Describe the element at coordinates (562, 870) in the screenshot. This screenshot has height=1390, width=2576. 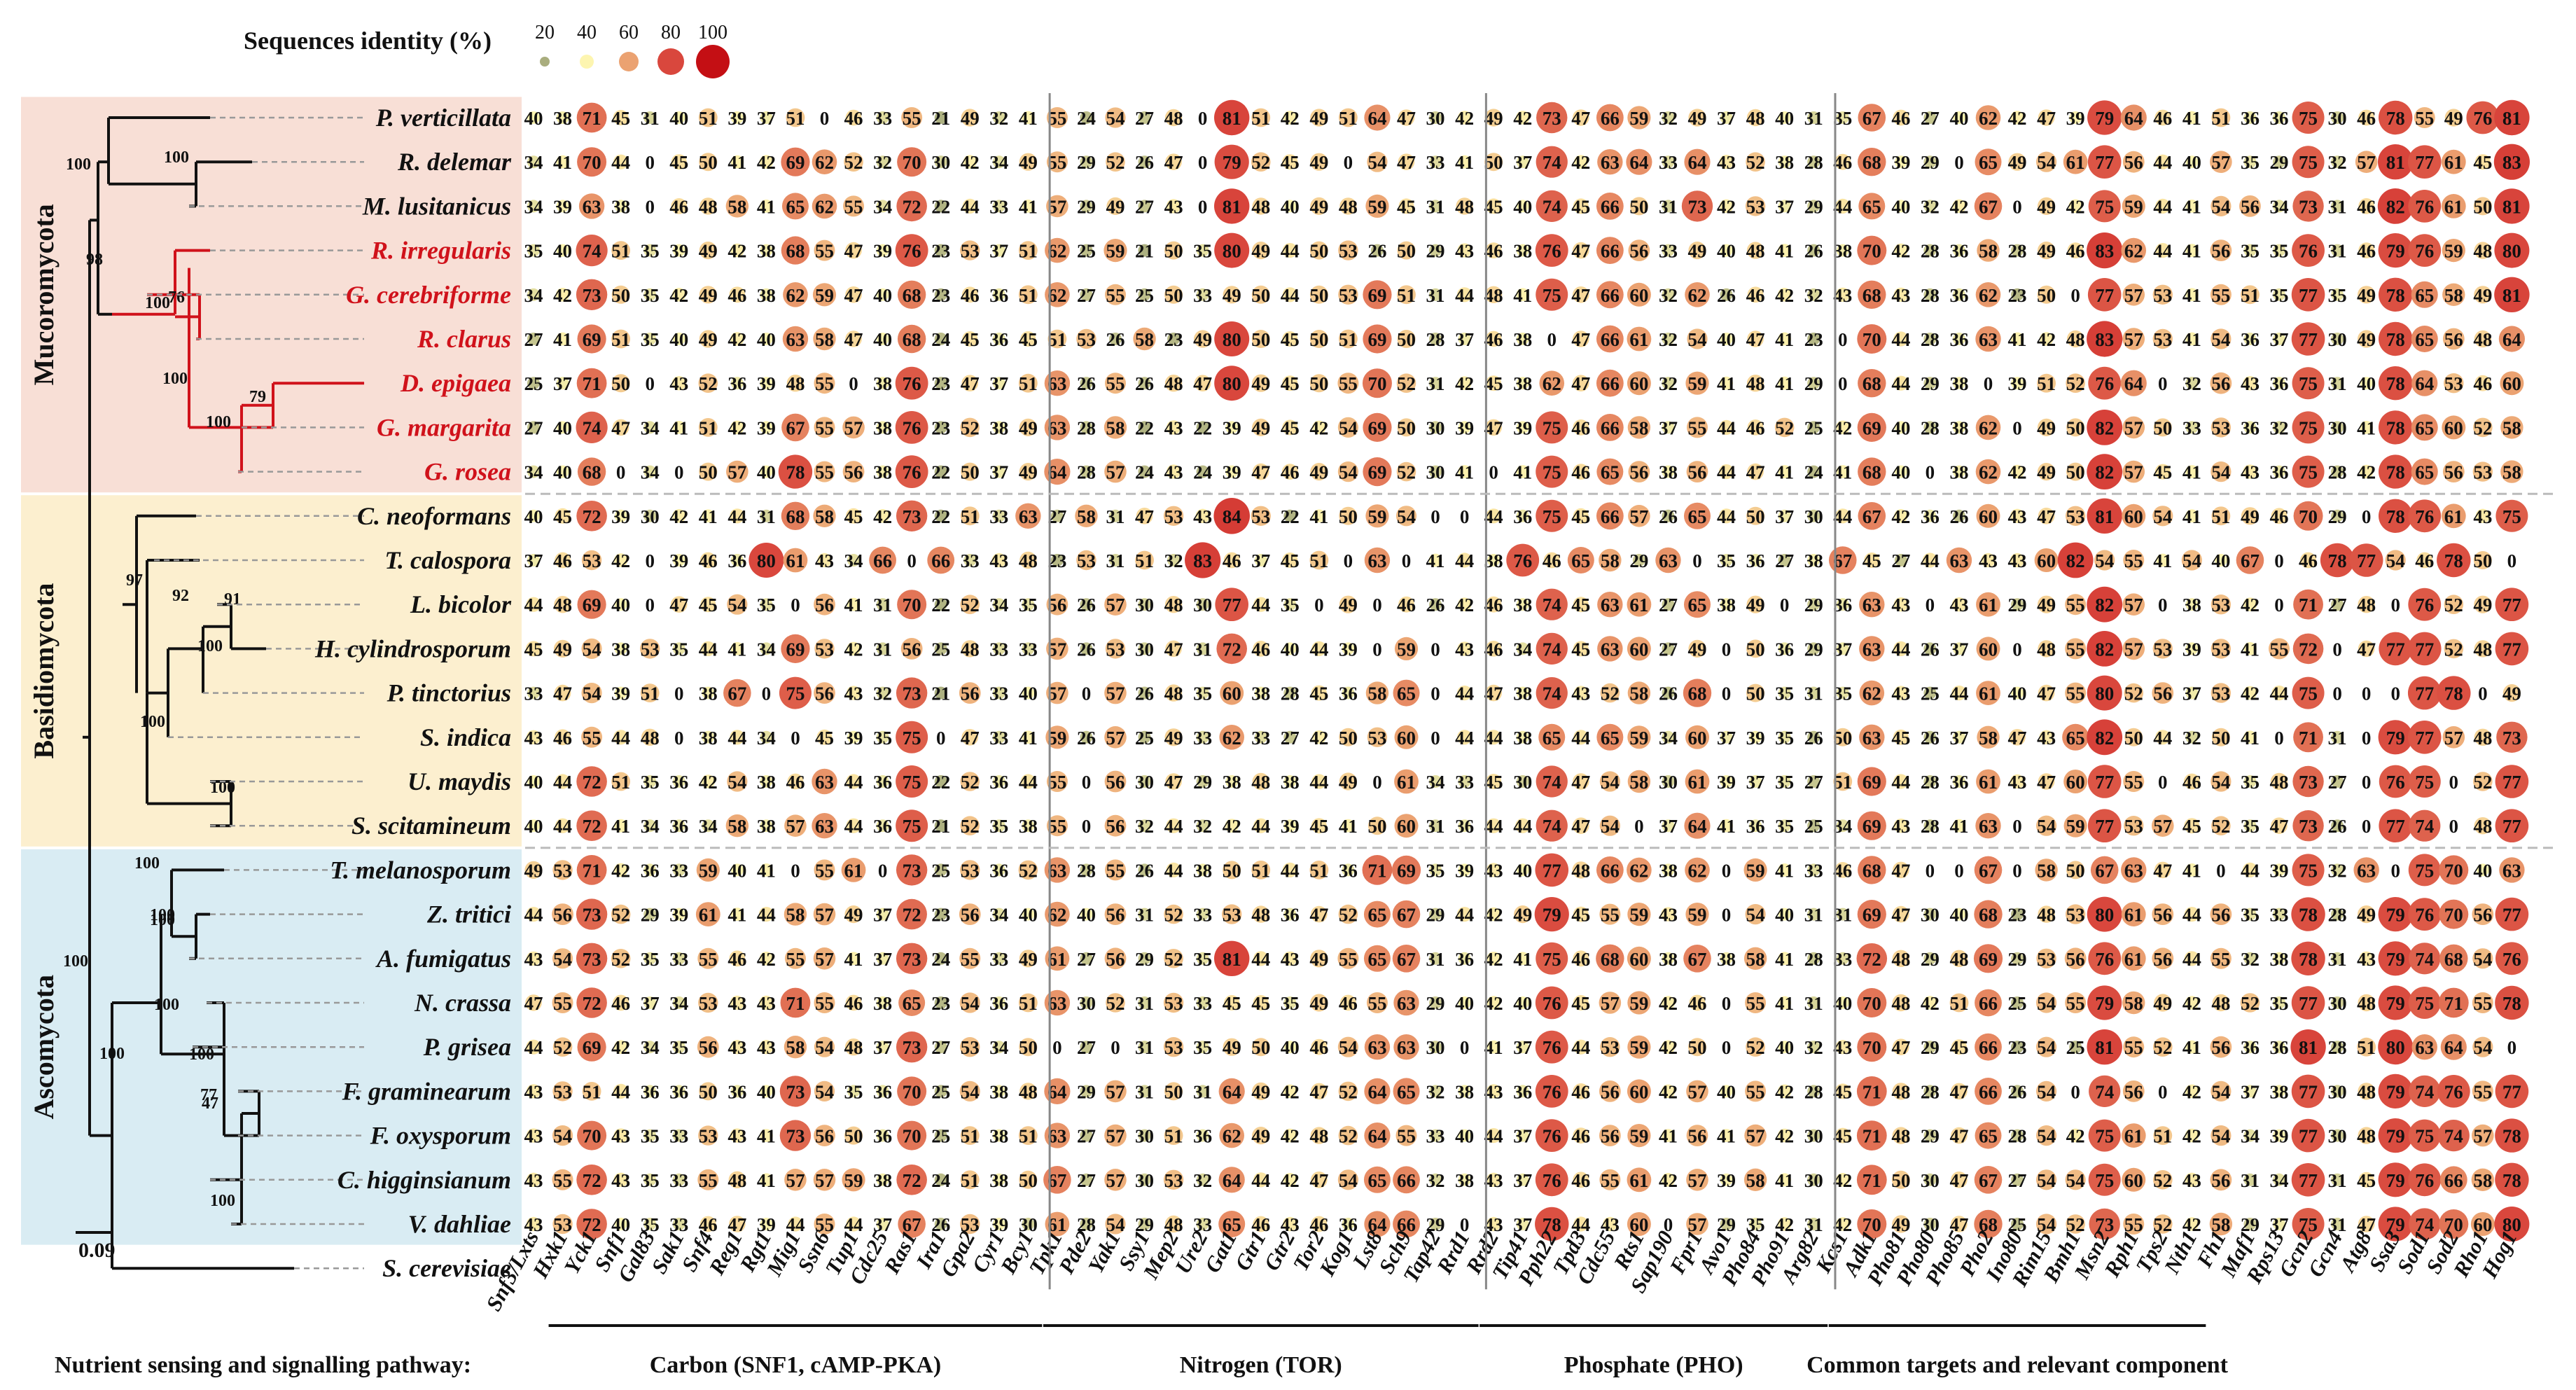
I see `identity-value: 53` at that location.